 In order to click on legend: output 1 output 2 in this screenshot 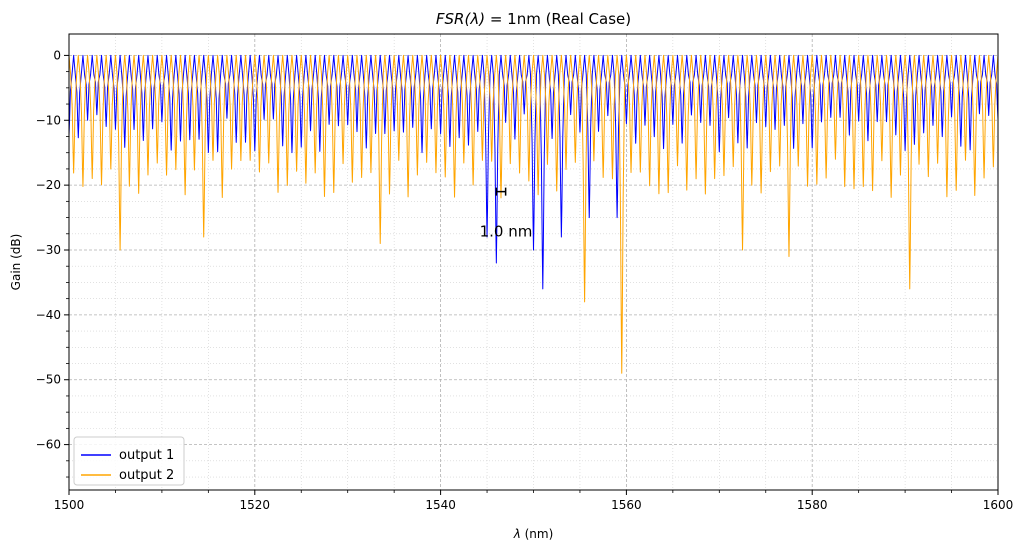, I will do `click(129, 461)`.